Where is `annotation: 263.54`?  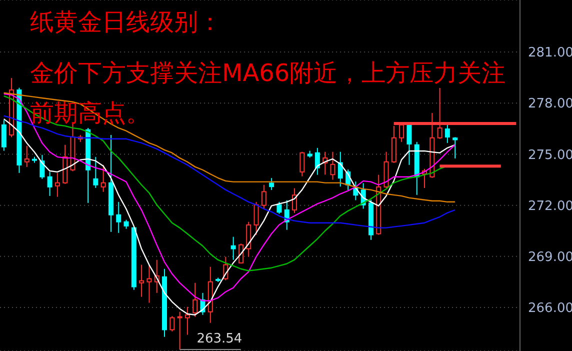 annotation: 263.54 is located at coordinates (219, 338).